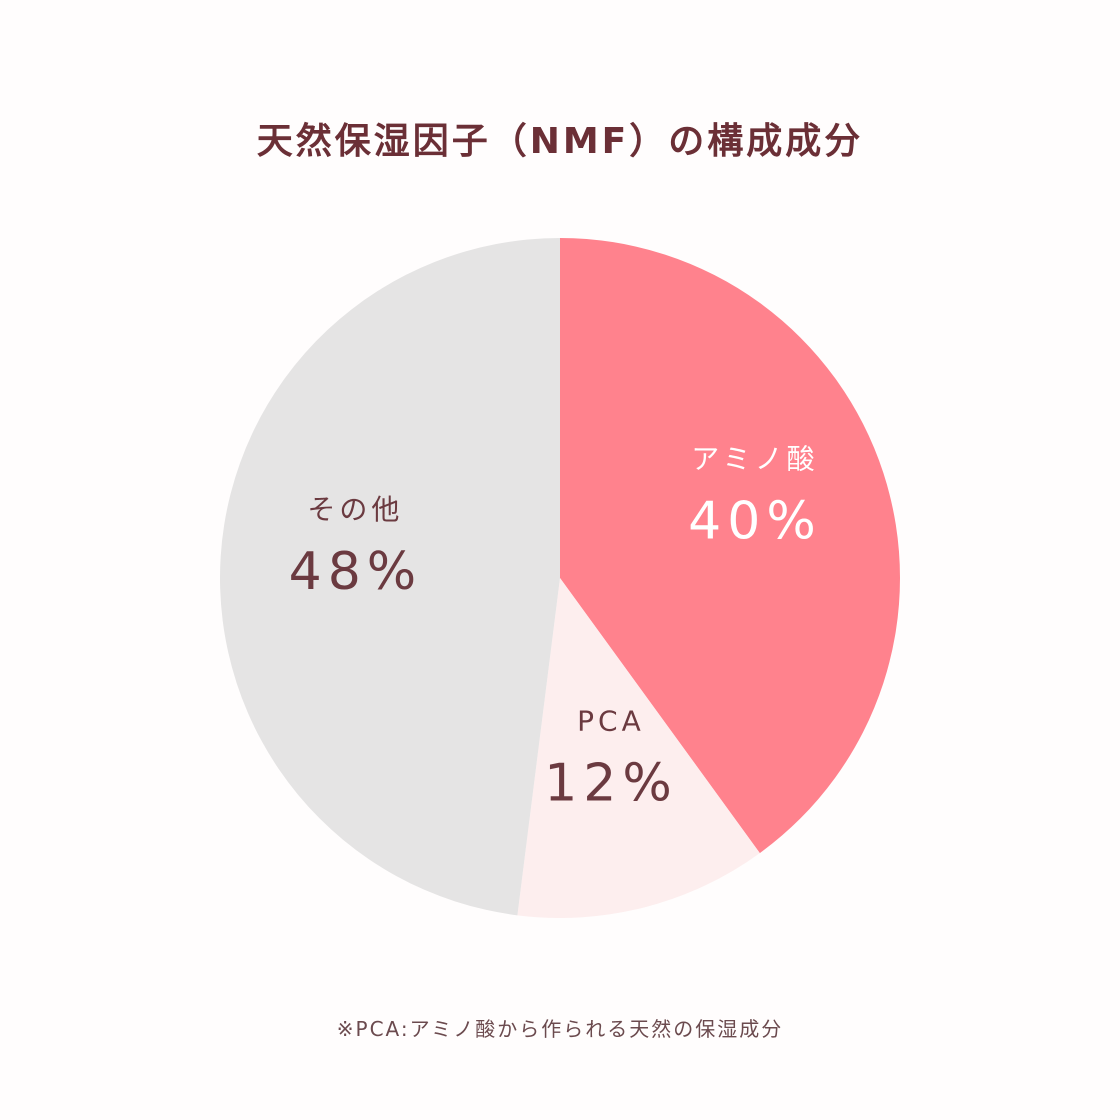 The width and height of the screenshot is (1120, 1120). I want to click on slice-value-2: 48%, so click(356, 572).